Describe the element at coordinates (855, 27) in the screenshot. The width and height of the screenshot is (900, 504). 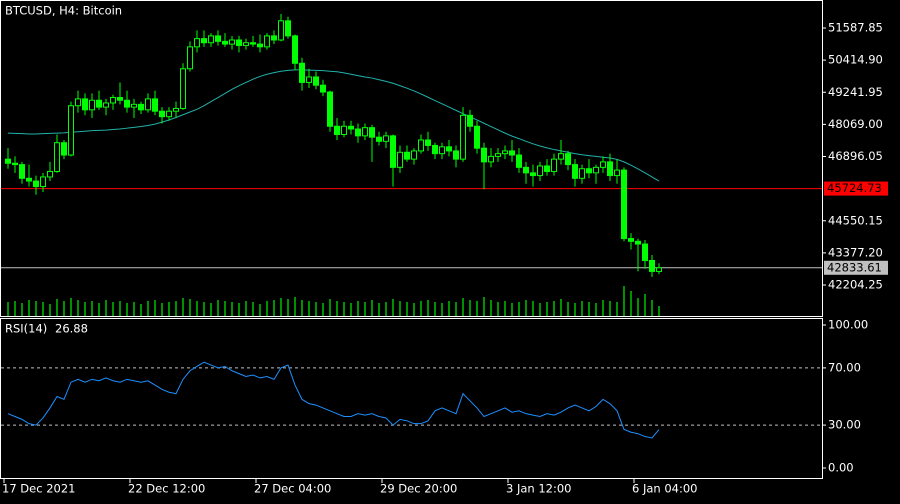
I see `y-tick-label: 51587.85` at that location.